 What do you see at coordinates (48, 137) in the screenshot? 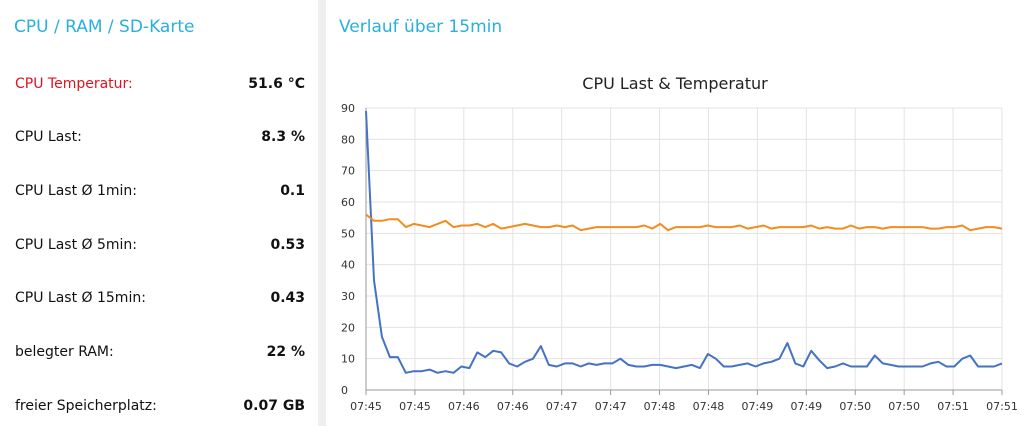
I see `stat-label: CPU Last:` at bounding box center [48, 137].